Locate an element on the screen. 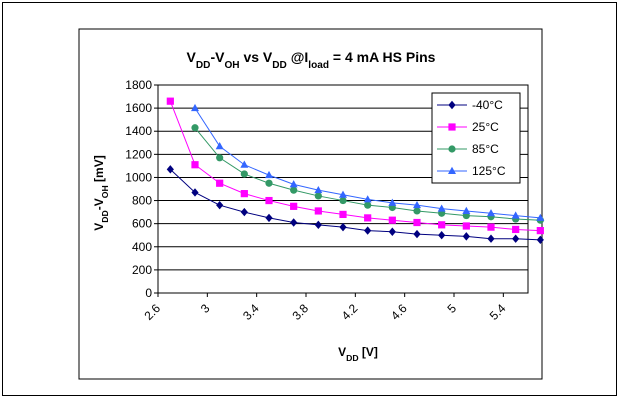 This screenshot has height=400, width=621. y-axis-ticks: 0 200 400 600 800 1000 1200 1400 1600 1800 is located at coordinates (141, 189).